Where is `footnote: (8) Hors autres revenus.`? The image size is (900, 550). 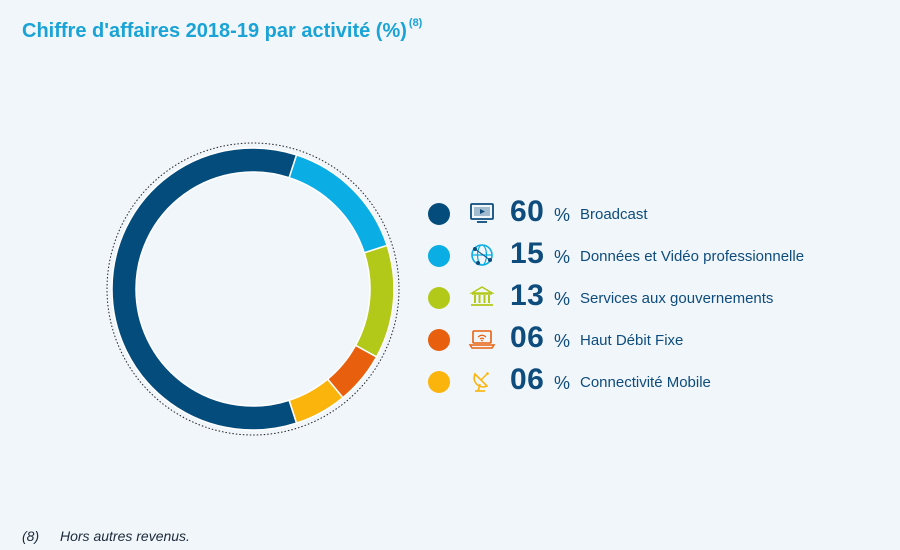
footnote: (8) Hors autres revenus. is located at coordinates (106, 536).